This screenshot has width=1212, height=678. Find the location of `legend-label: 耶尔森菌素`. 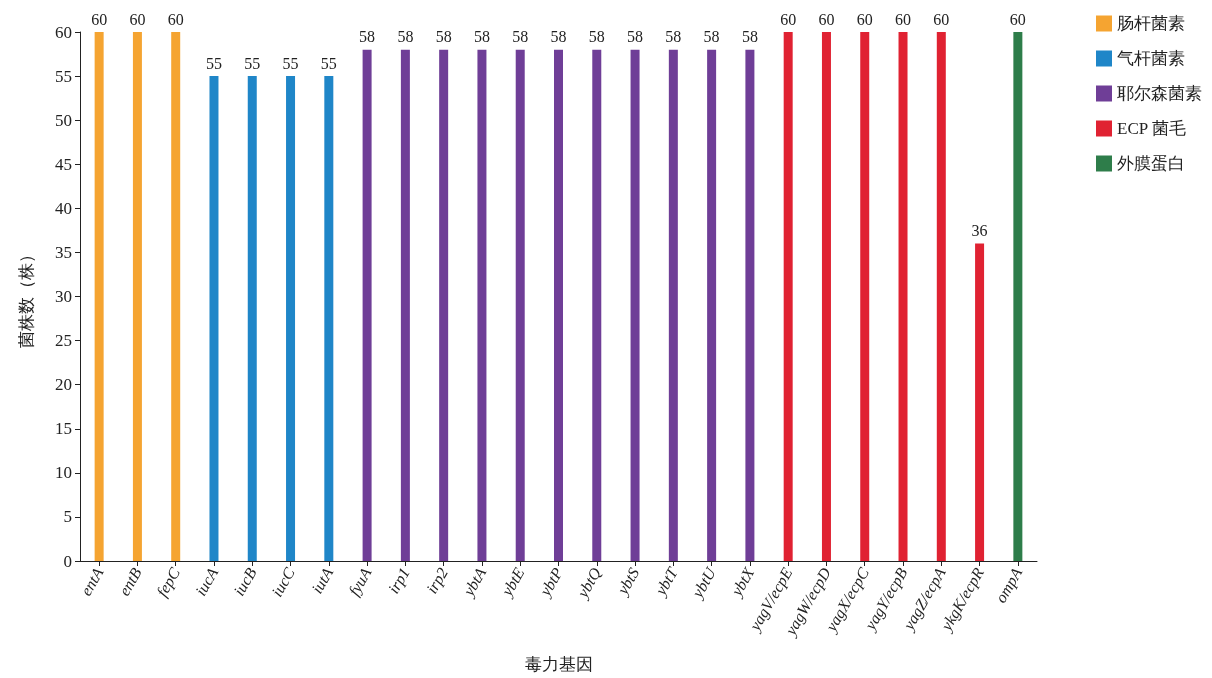

legend-label: 耶尔森菌素 is located at coordinates (1159, 93).